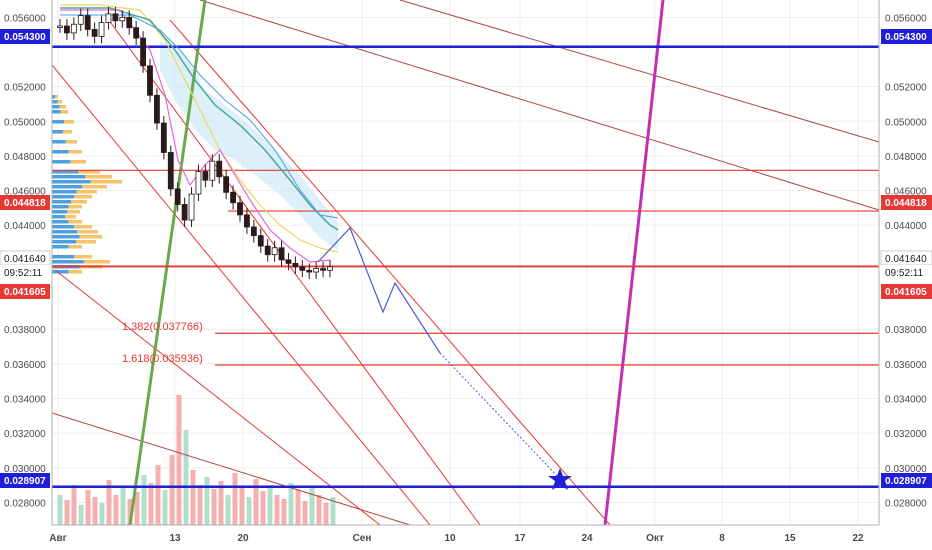 The width and height of the screenshot is (932, 550). What do you see at coordinates (195, 142) in the screenshot?
I see `candlesticks` at bounding box center [195, 142].